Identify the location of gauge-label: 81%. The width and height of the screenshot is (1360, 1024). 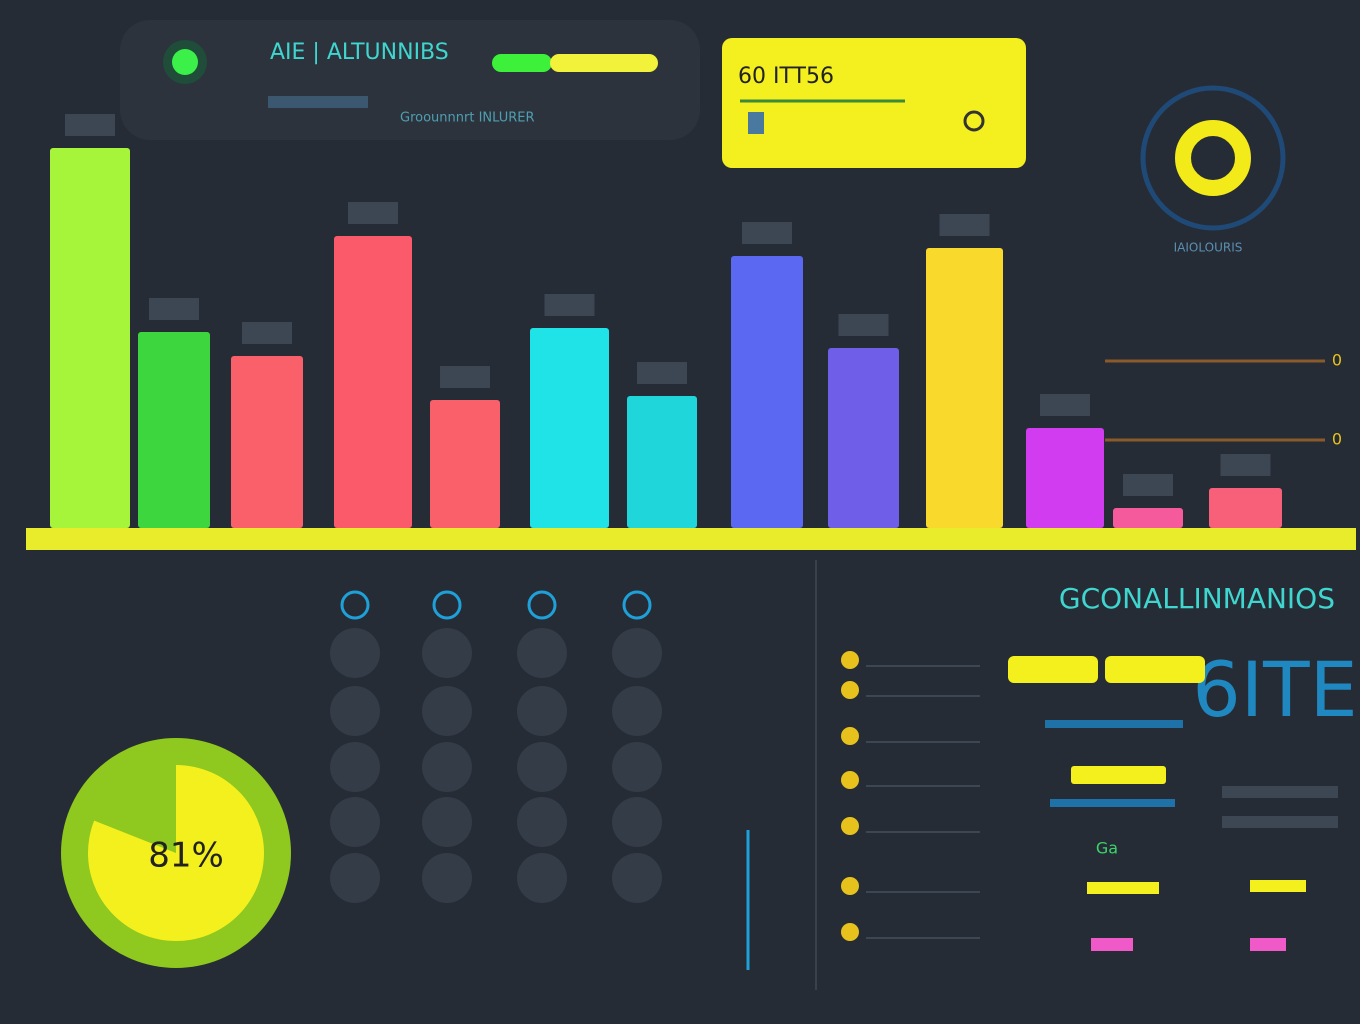
(186, 856).